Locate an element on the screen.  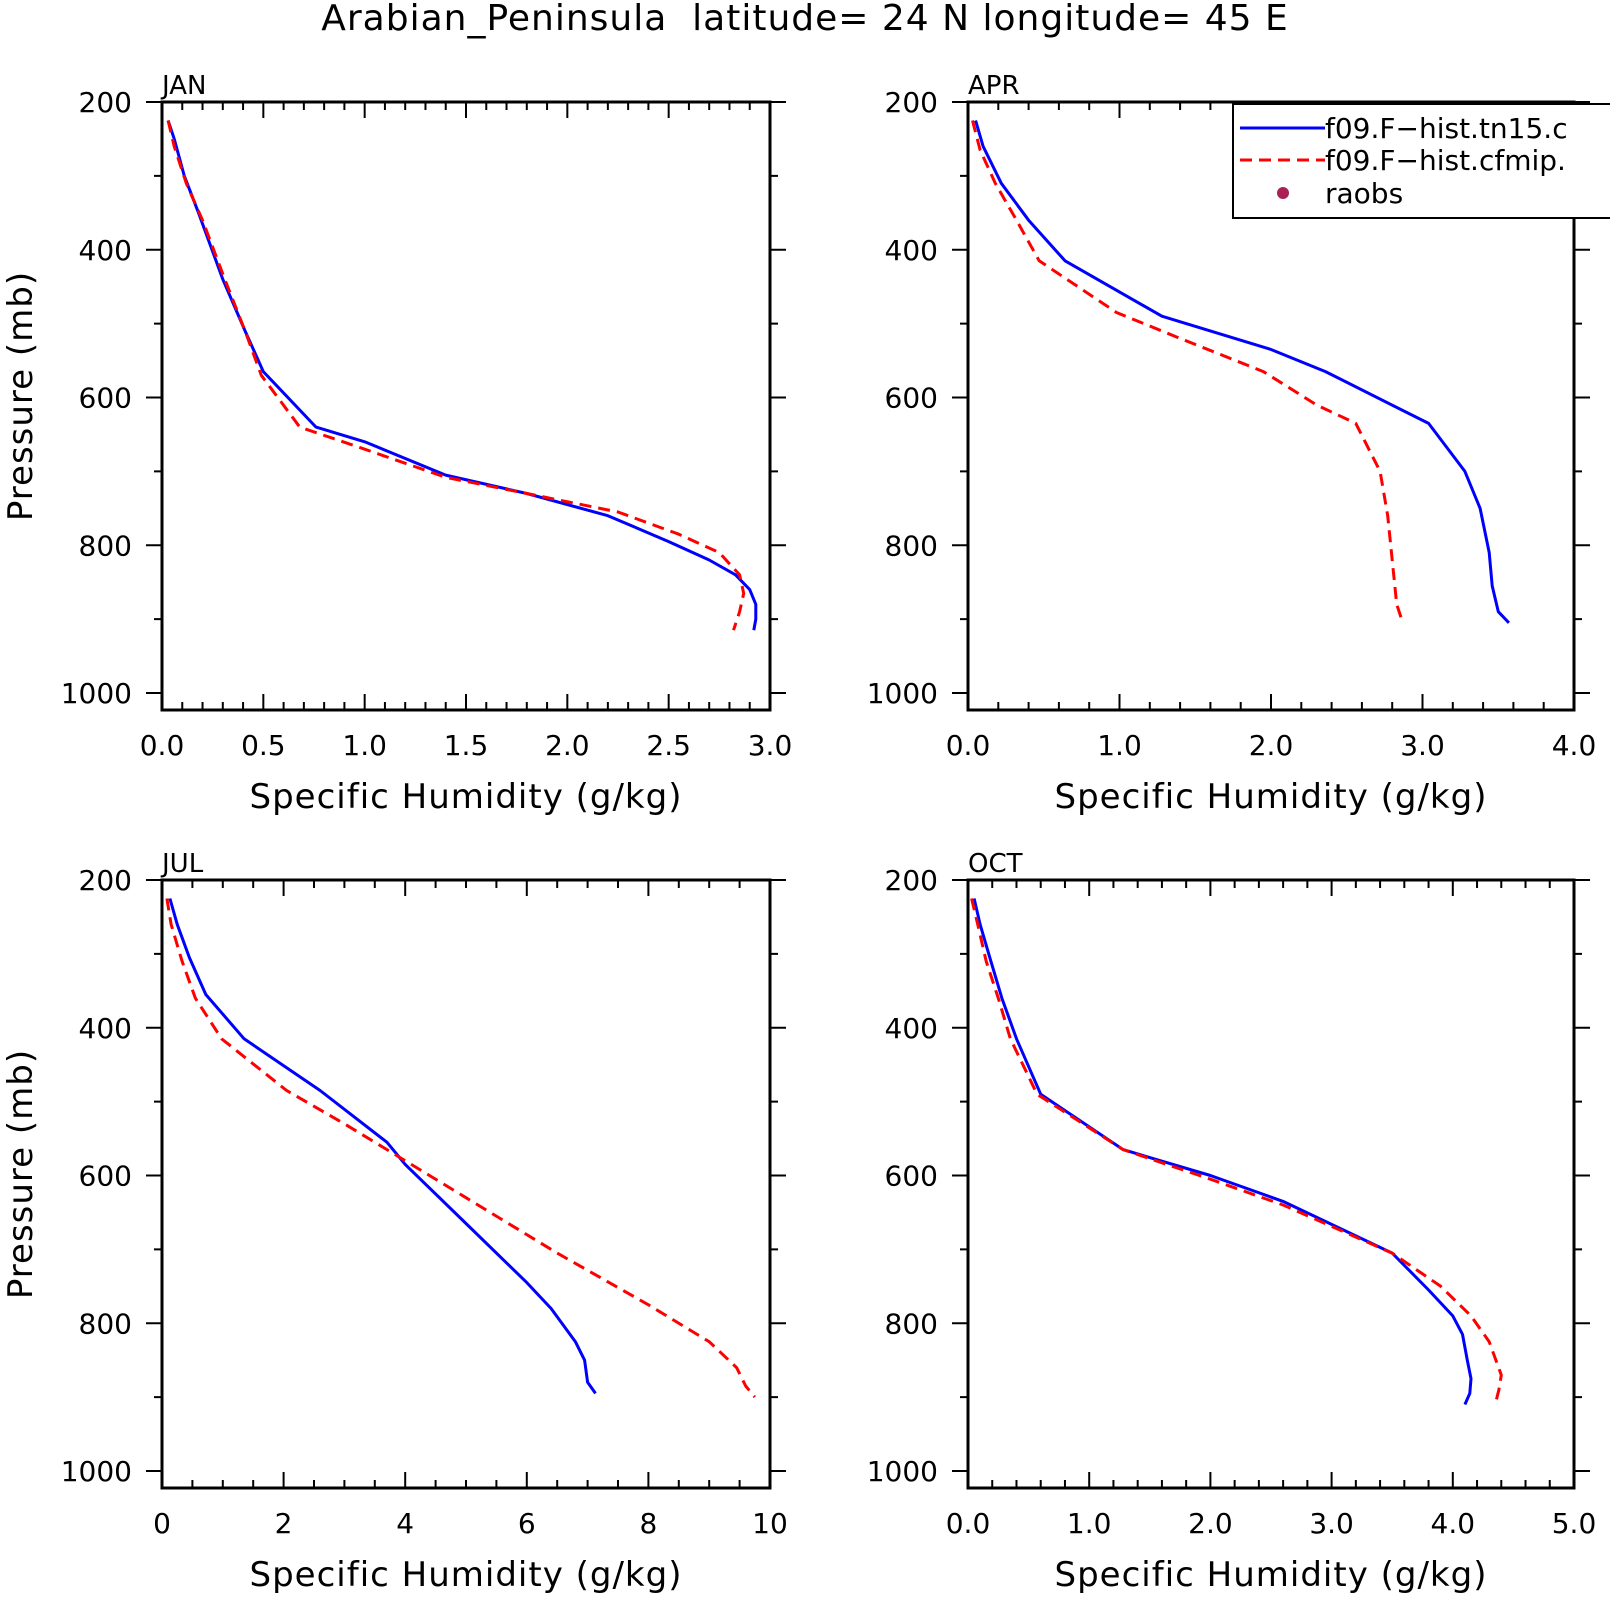
series-line-oct-red-dashed is located at coordinates (1236, 1151).